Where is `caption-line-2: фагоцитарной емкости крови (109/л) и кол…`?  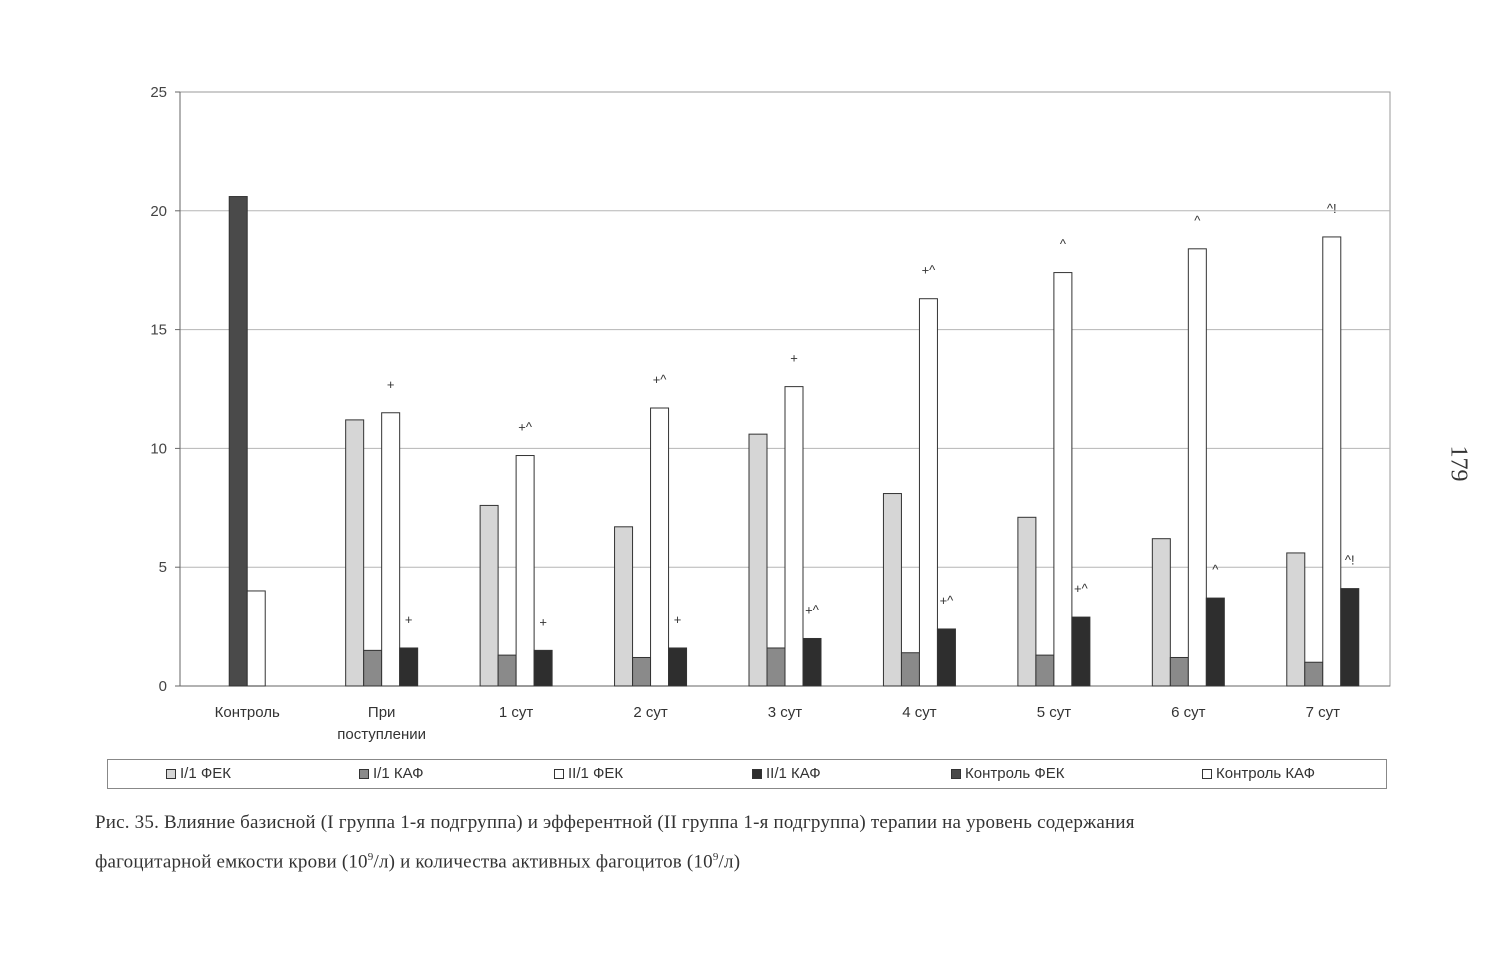
caption-line-2: фагоцитарной емкости крови (109/л) и кол… is located at coordinates (751, 859).